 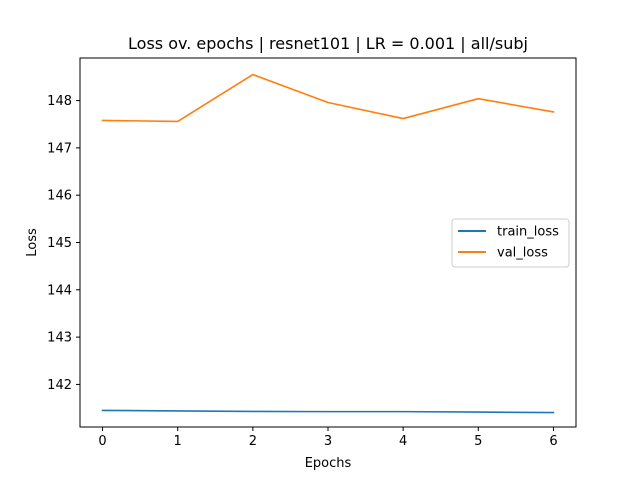 I want to click on legend-label-train-loss: train_loss, so click(x=528, y=232).